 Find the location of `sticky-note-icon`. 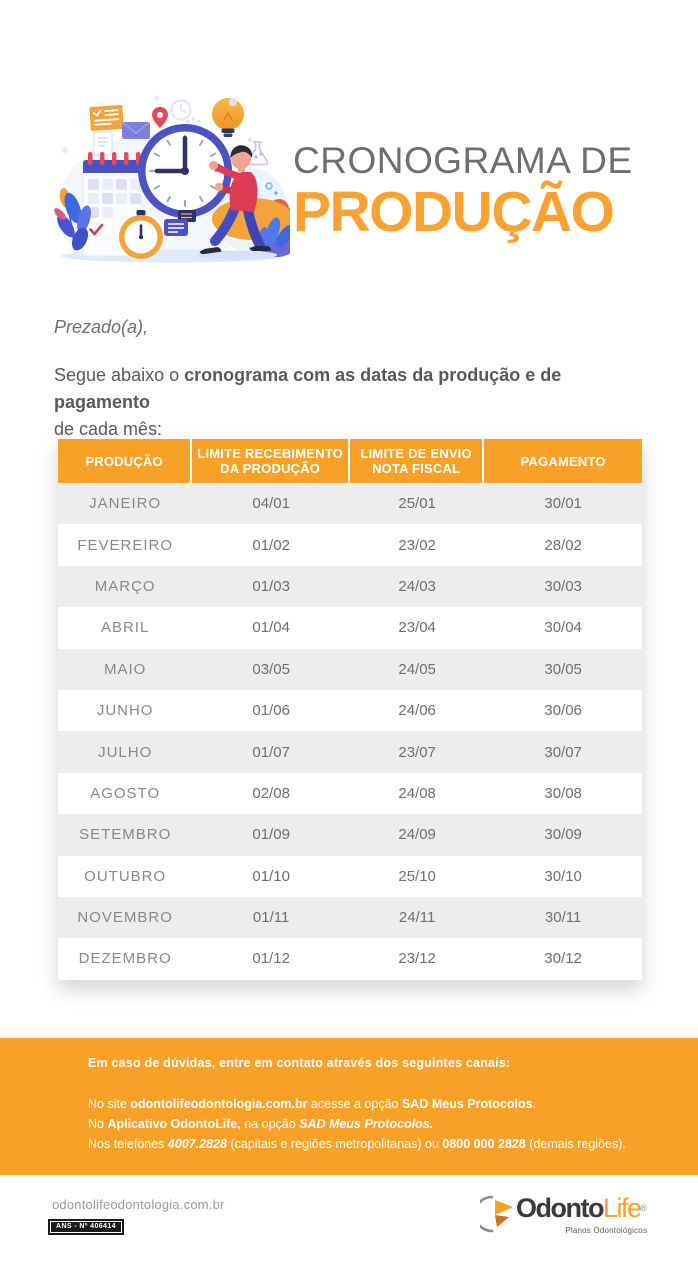

sticky-note-icon is located at coordinates (106, 117).